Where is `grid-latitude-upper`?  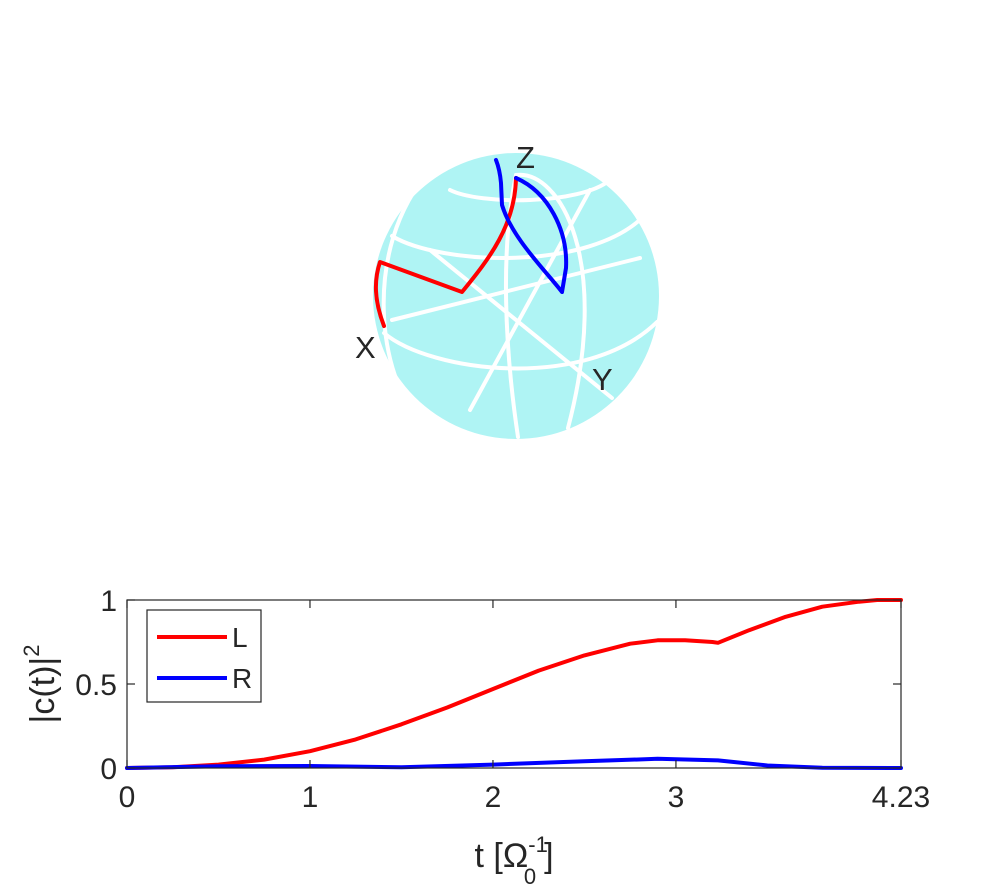 grid-latitude-upper is located at coordinates (518, 236).